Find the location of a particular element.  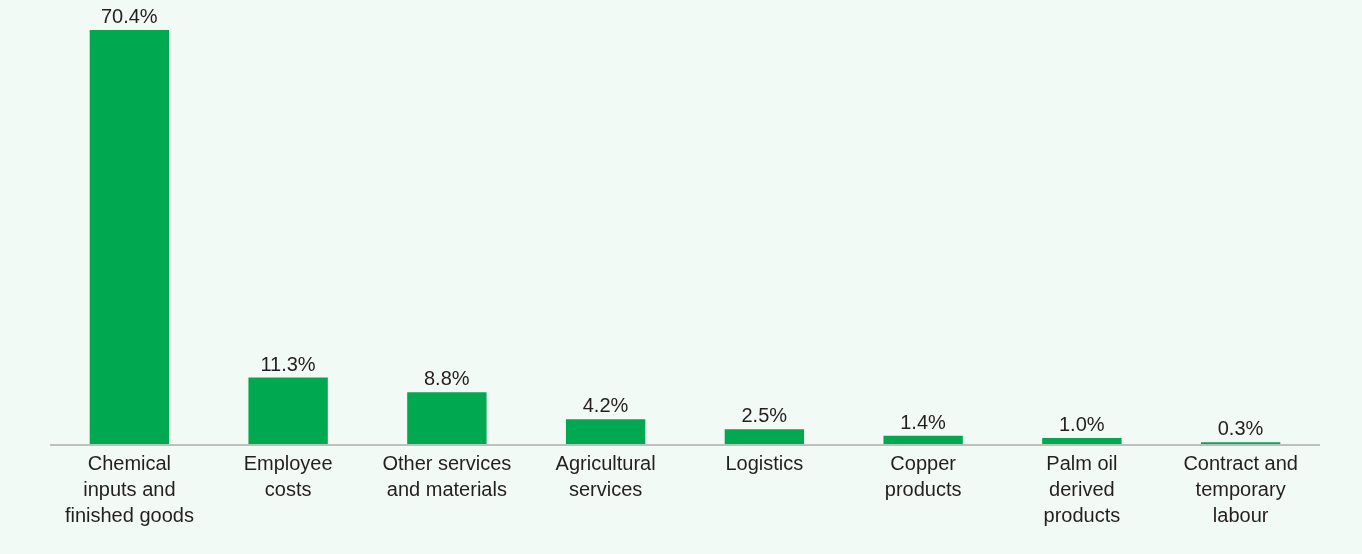

data-label: 1.4% is located at coordinates (923, 421).